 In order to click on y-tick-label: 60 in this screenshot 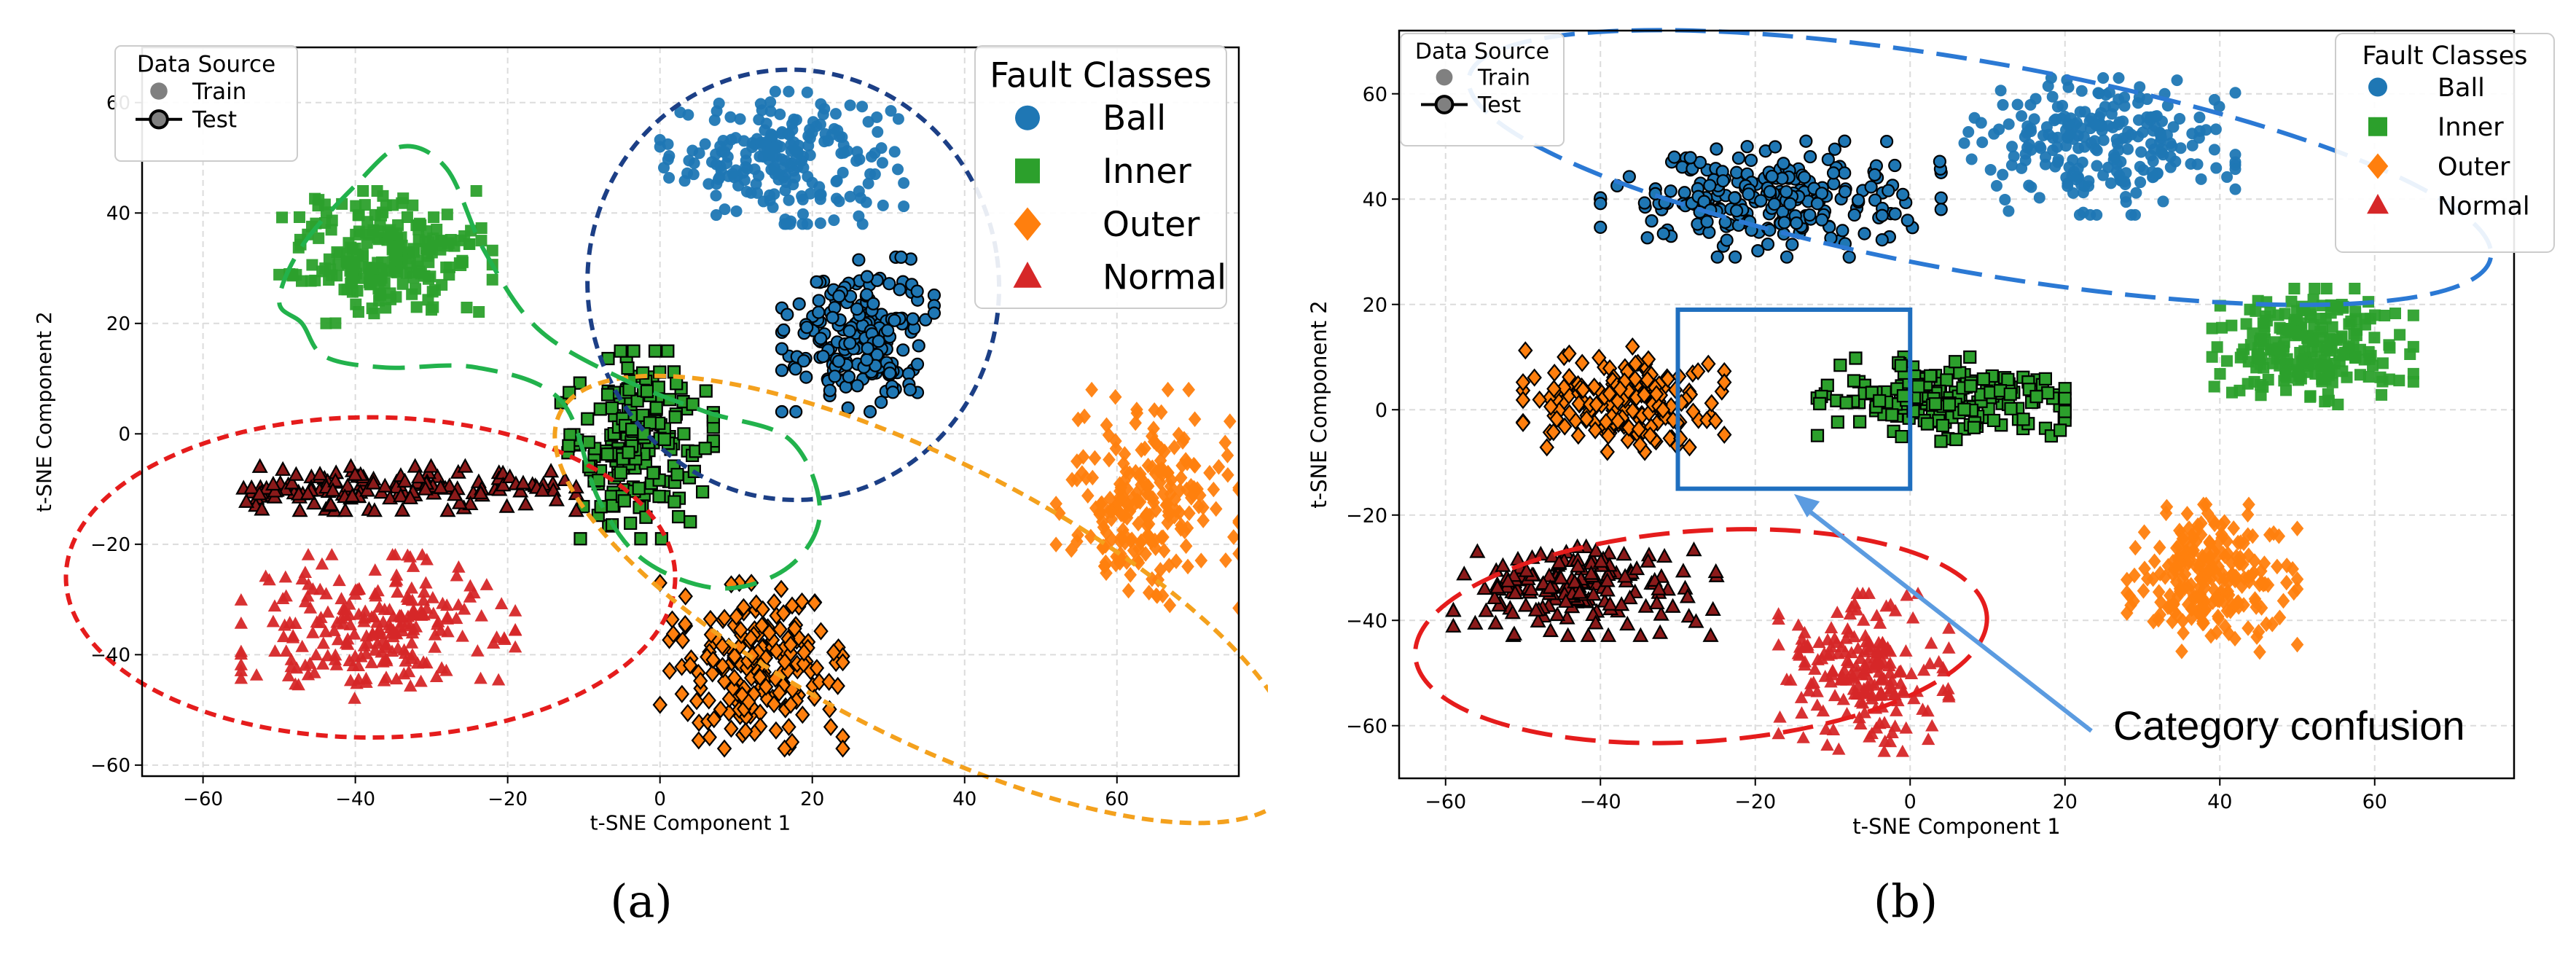, I will do `click(1375, 94)`.